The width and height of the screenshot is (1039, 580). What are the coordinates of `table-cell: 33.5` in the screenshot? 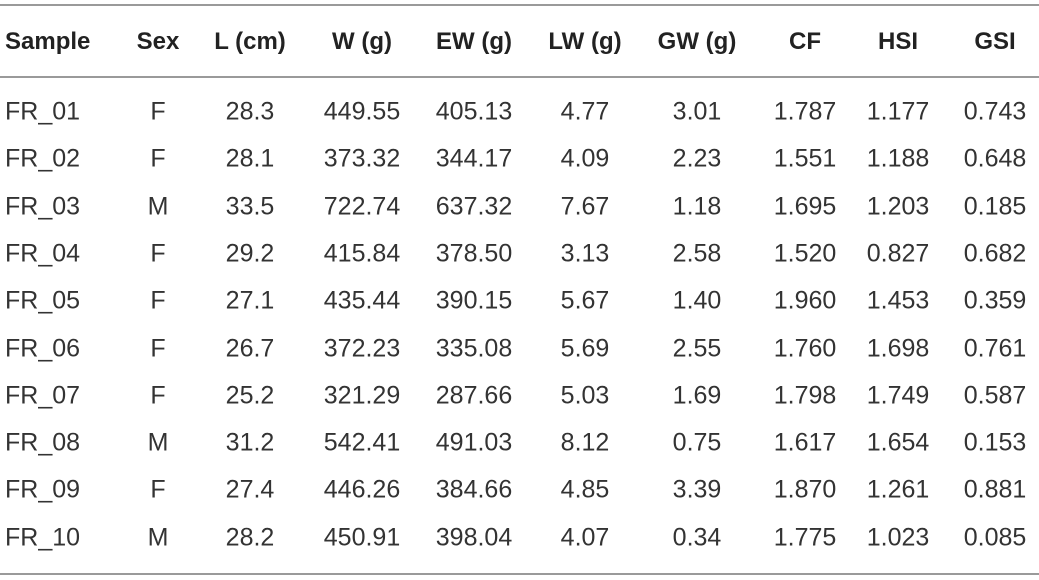 It's located at (250, 206).